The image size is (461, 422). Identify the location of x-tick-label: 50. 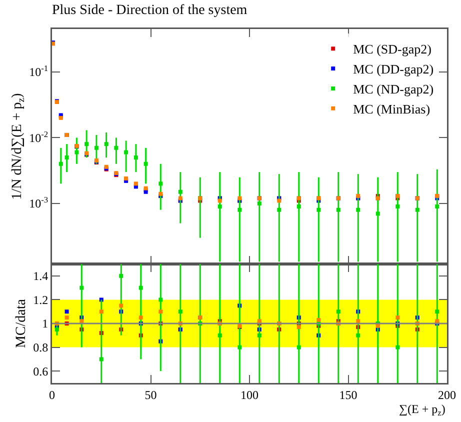
(150, 395).